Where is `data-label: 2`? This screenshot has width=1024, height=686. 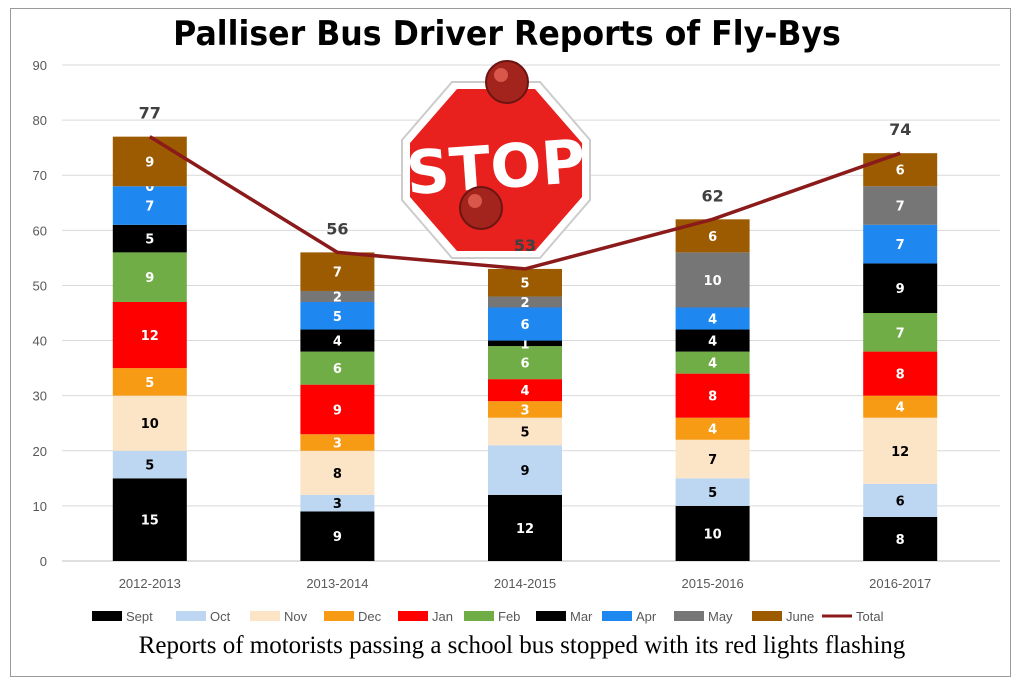
data-label: 2 is located at coordinates (337, 297).